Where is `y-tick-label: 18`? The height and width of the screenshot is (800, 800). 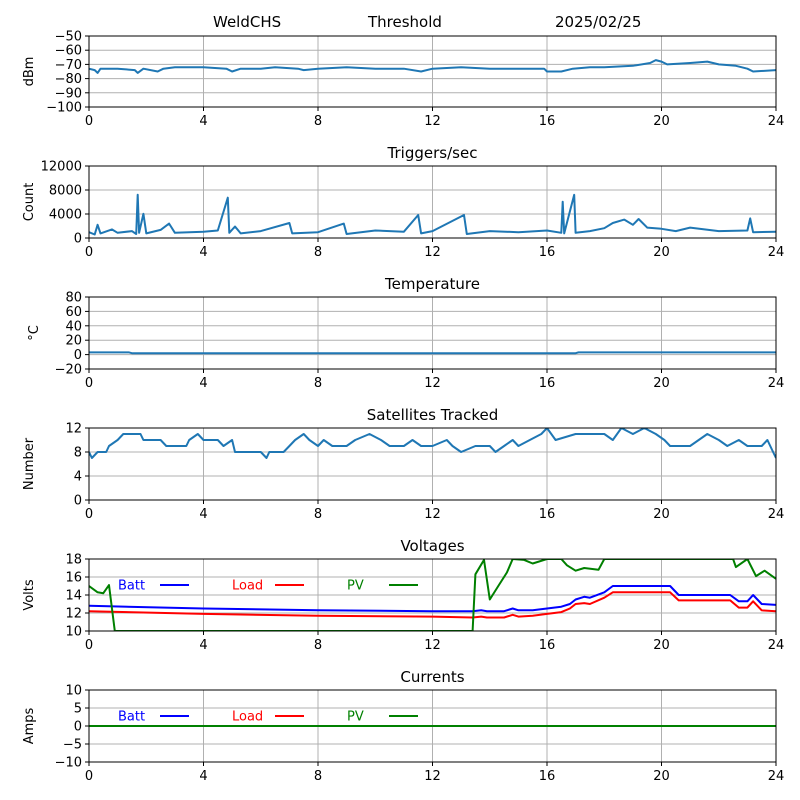
y-tick-label: 18 is located at coordinates (73, 560).